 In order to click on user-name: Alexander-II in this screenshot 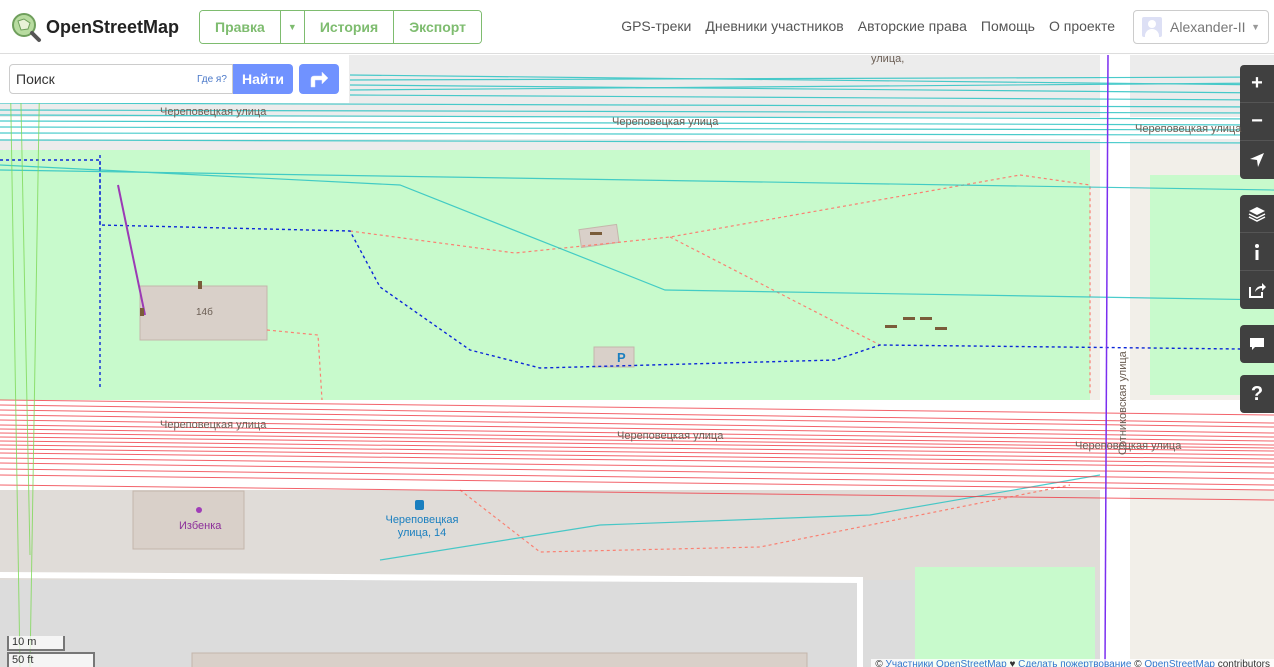, I will do `click(1208, 27)`.